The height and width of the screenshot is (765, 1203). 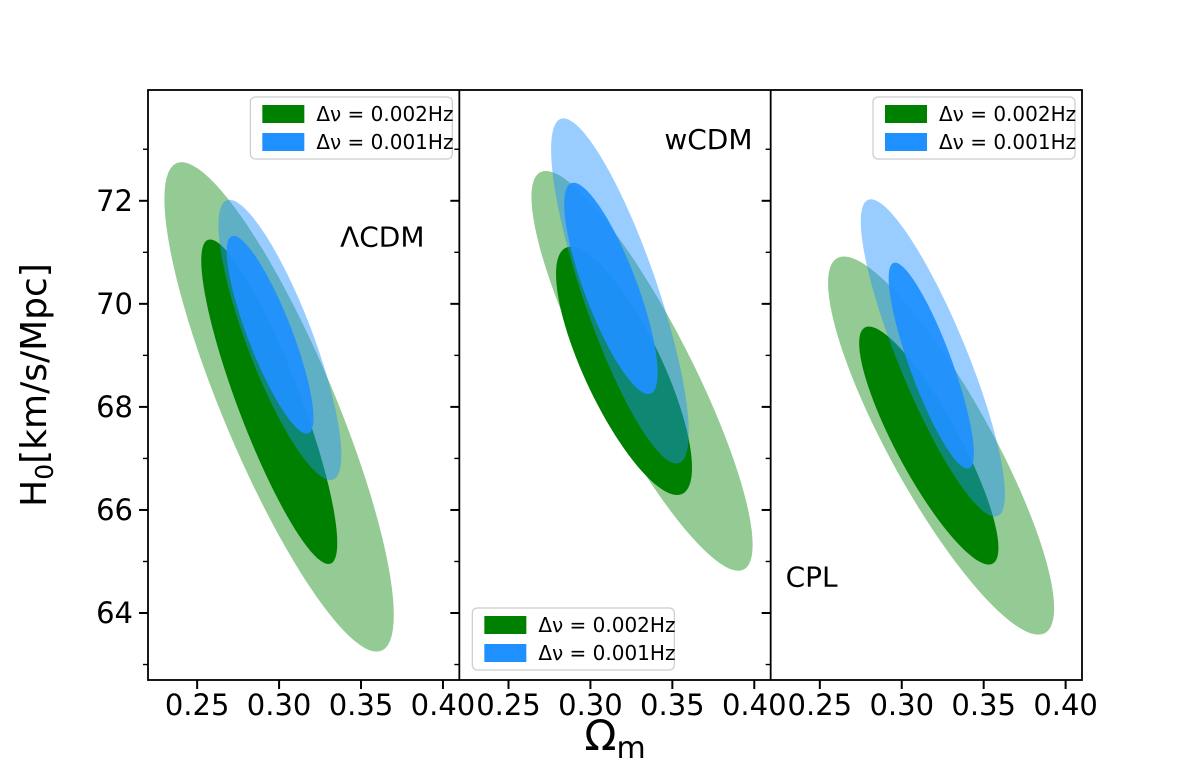 I want to click on legend-swatch-lcdm-green, so click(x=283, y=114).